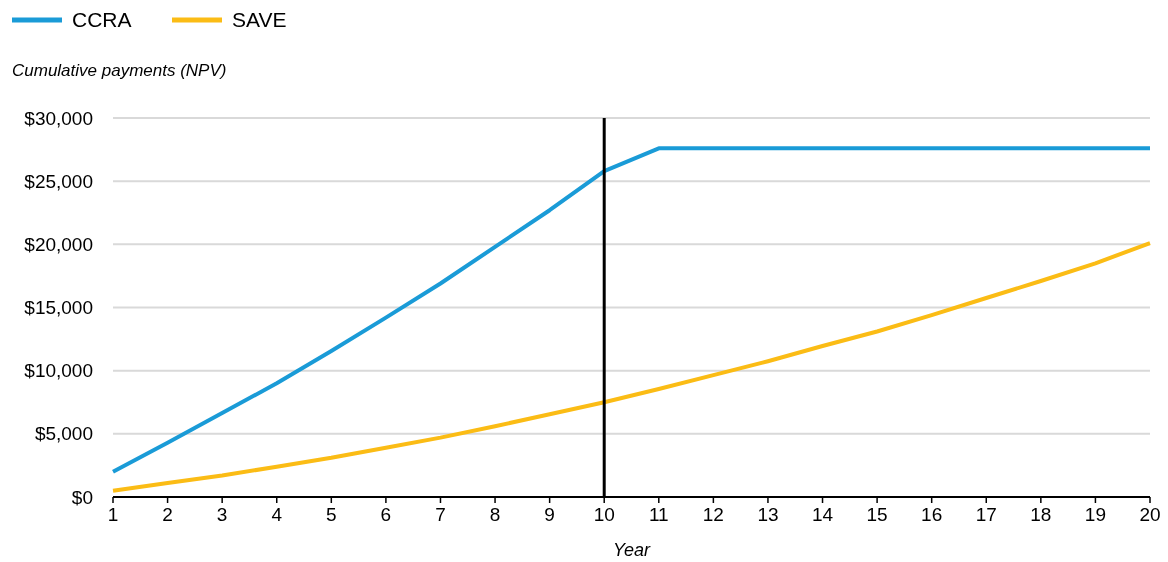  Describe the element at coordinates (331, 514) in the screenshot. I see `x-tick-label: 5` at that location.